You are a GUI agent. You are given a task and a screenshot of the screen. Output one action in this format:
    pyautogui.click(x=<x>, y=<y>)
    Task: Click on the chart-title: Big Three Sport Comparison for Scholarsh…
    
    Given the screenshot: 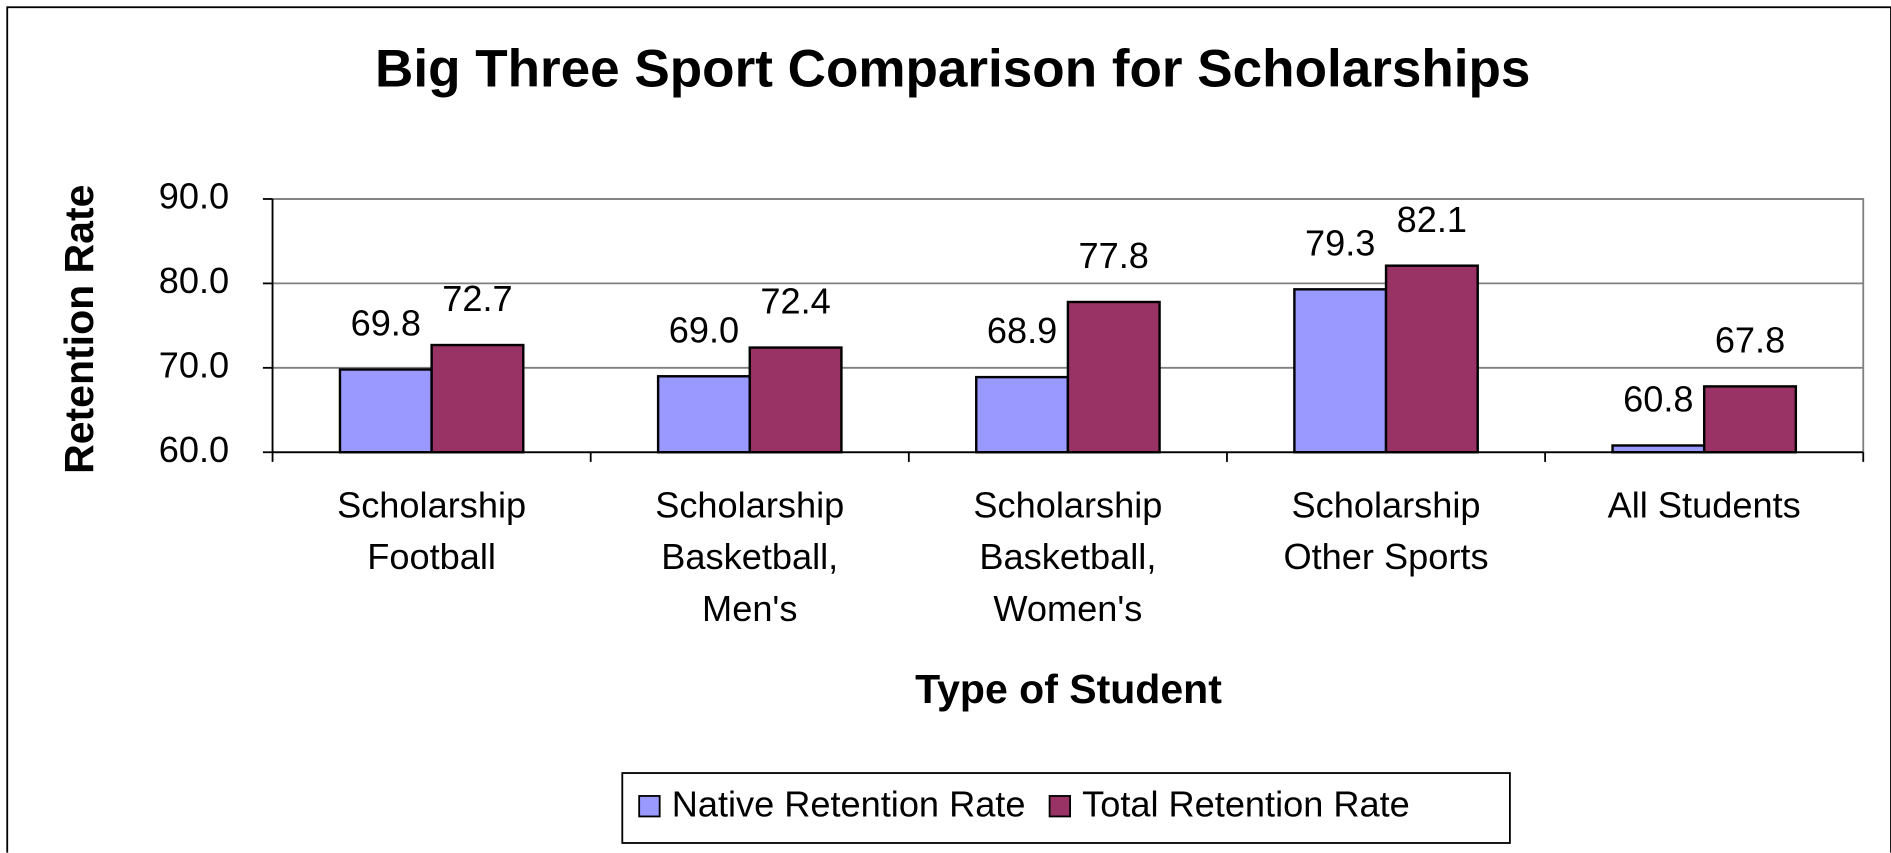 What is the action you would take?
    pyautogui.click(x=952, y=68)
    